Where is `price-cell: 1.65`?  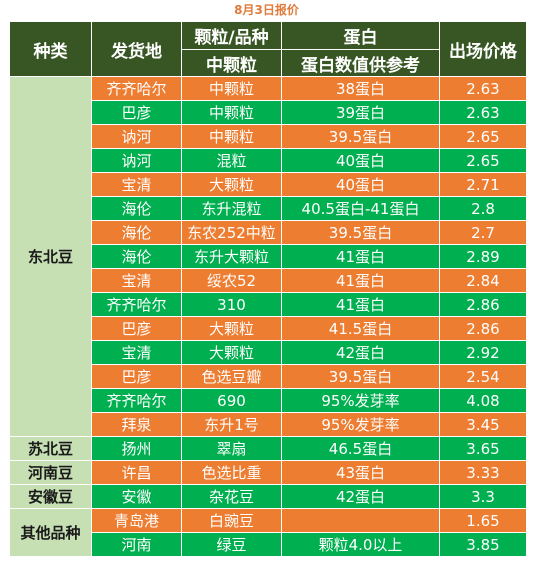
price-cell: 1.65 is located at coordinates (483, 520).